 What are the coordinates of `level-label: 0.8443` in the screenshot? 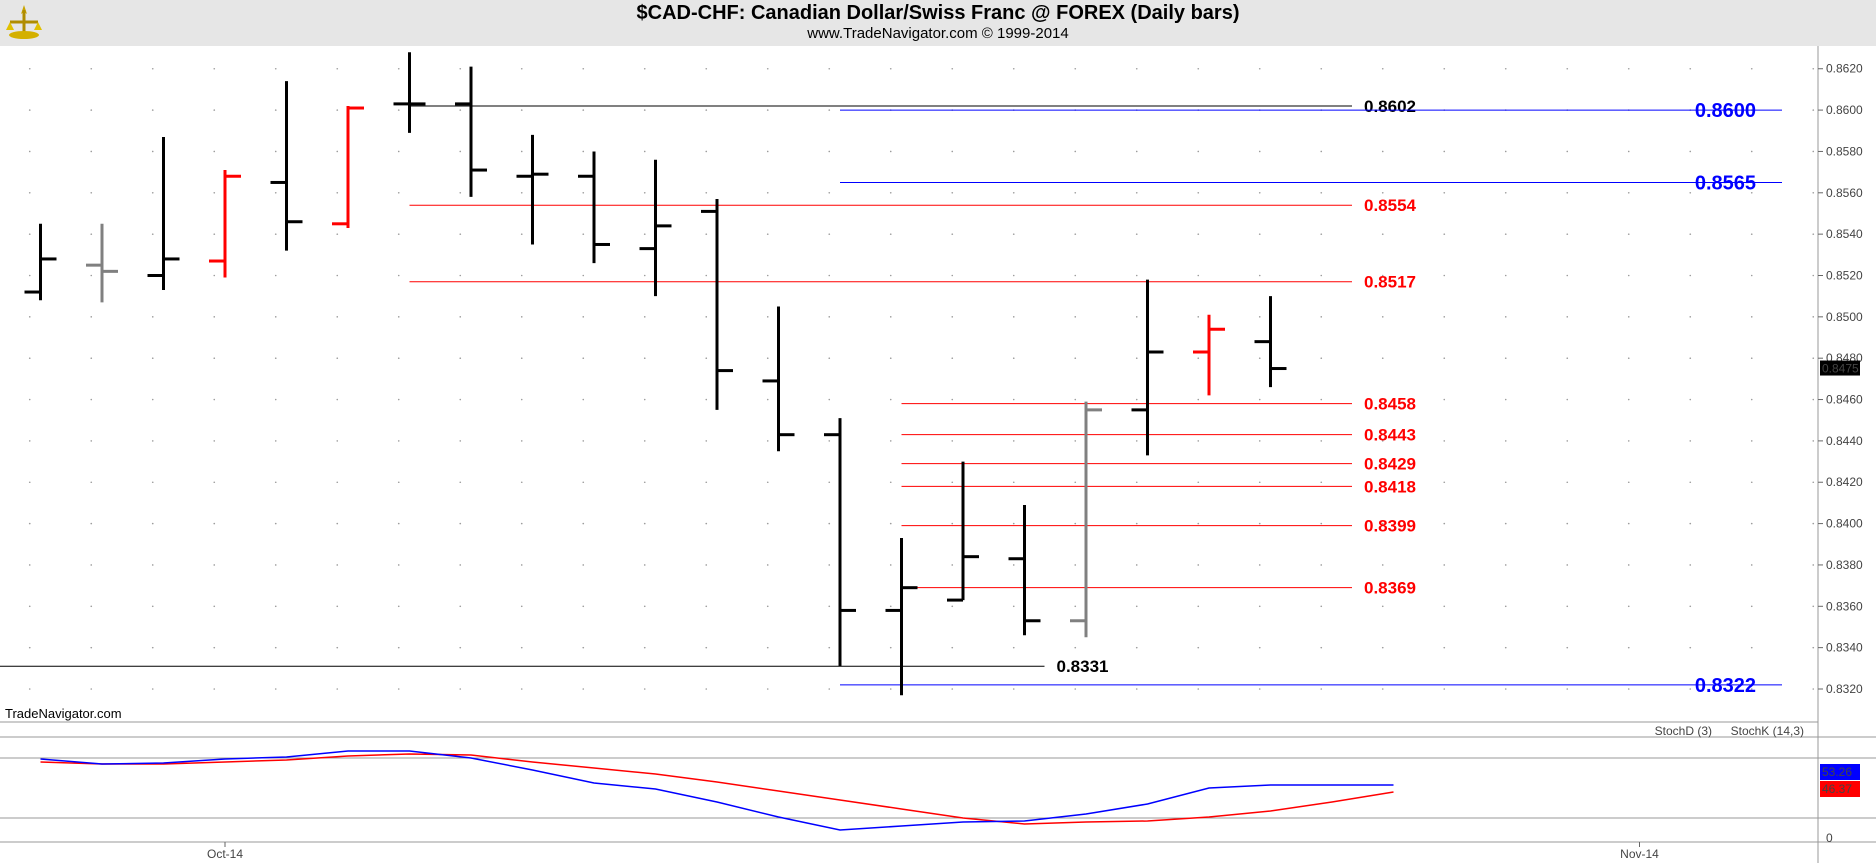 It's located at (1390, 435).